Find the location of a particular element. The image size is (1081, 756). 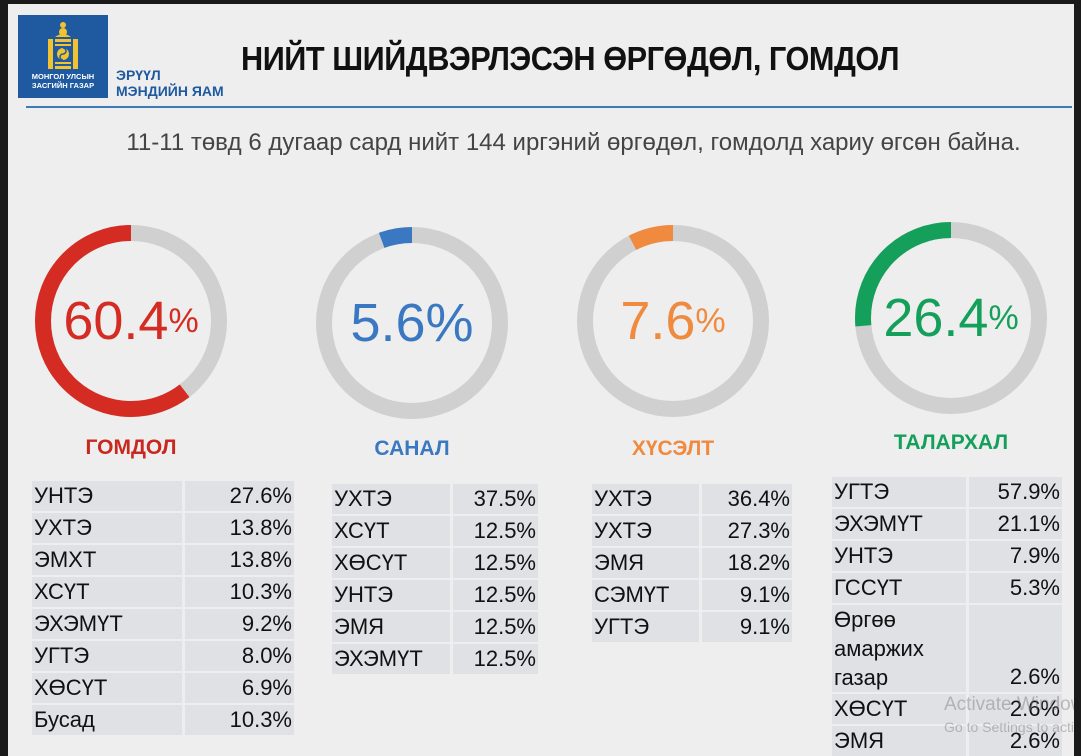

donut-khuselt: 7.6% is located at coordinates (673, 321).